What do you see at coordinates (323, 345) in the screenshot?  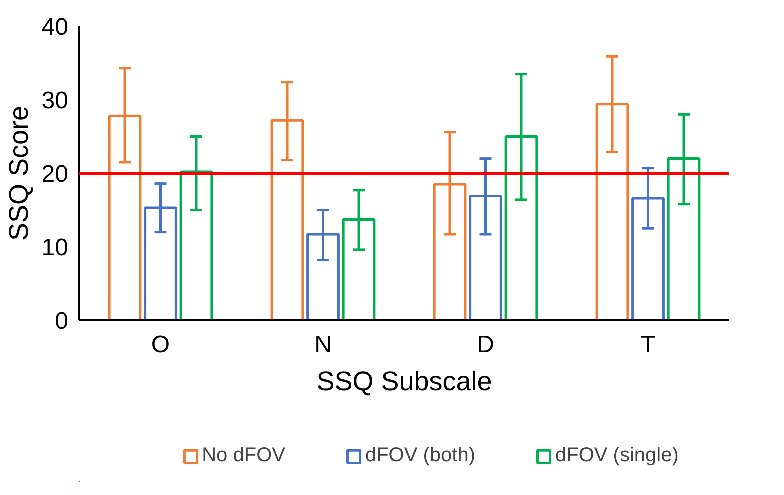 I see `x-tick-label: N` at bounding box center [323, 345].